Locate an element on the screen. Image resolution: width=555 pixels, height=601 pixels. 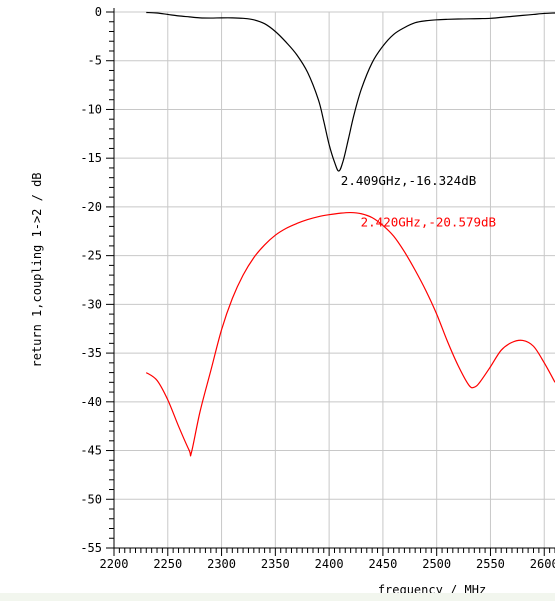
x-tick-label-2550: 2550 is located at coordinates (490, 564).